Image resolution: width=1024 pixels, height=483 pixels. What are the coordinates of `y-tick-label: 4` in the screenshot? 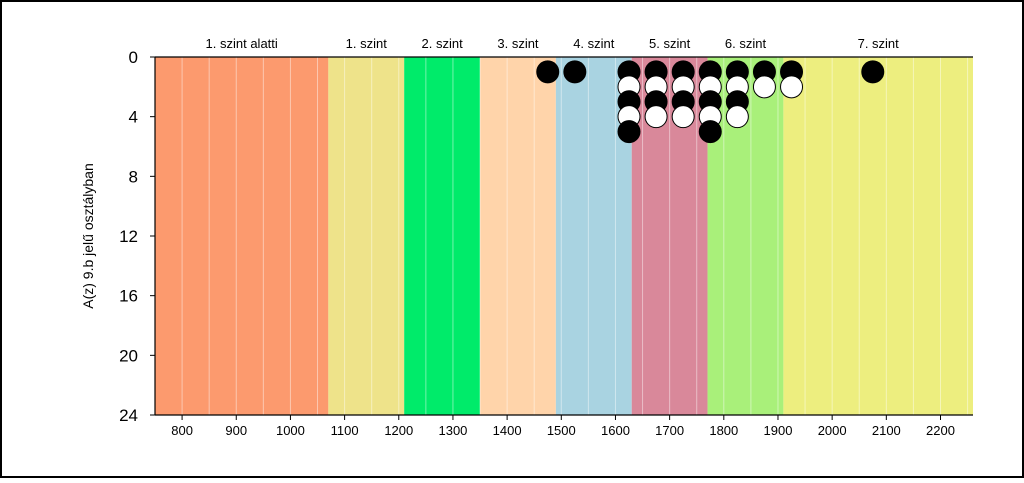 It's located at (133, 117).